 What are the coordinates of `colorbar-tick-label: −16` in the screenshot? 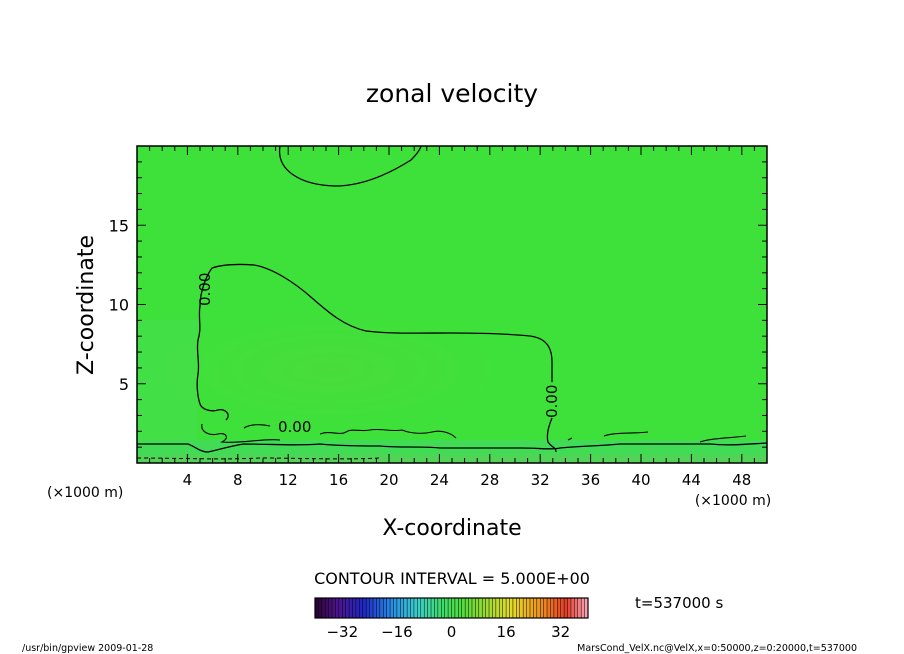 It's located at (397, 632).